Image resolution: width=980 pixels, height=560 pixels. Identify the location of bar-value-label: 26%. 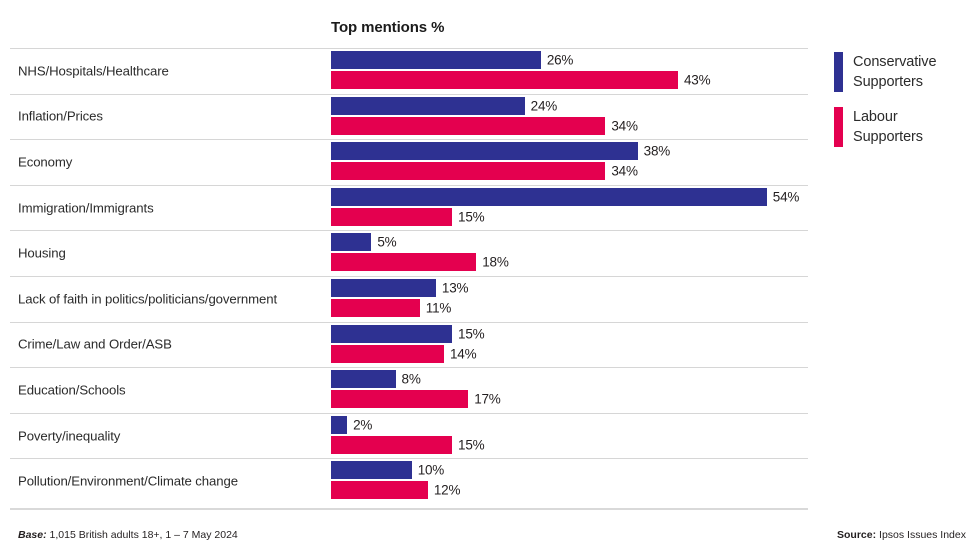
(560, 60).